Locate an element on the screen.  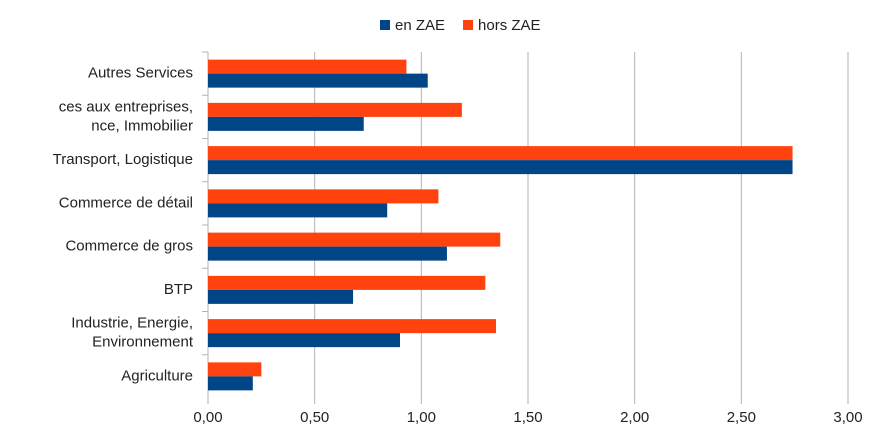
y-tick-label: Industrie, Energie, Environnement is located at coordinates (132, 333).